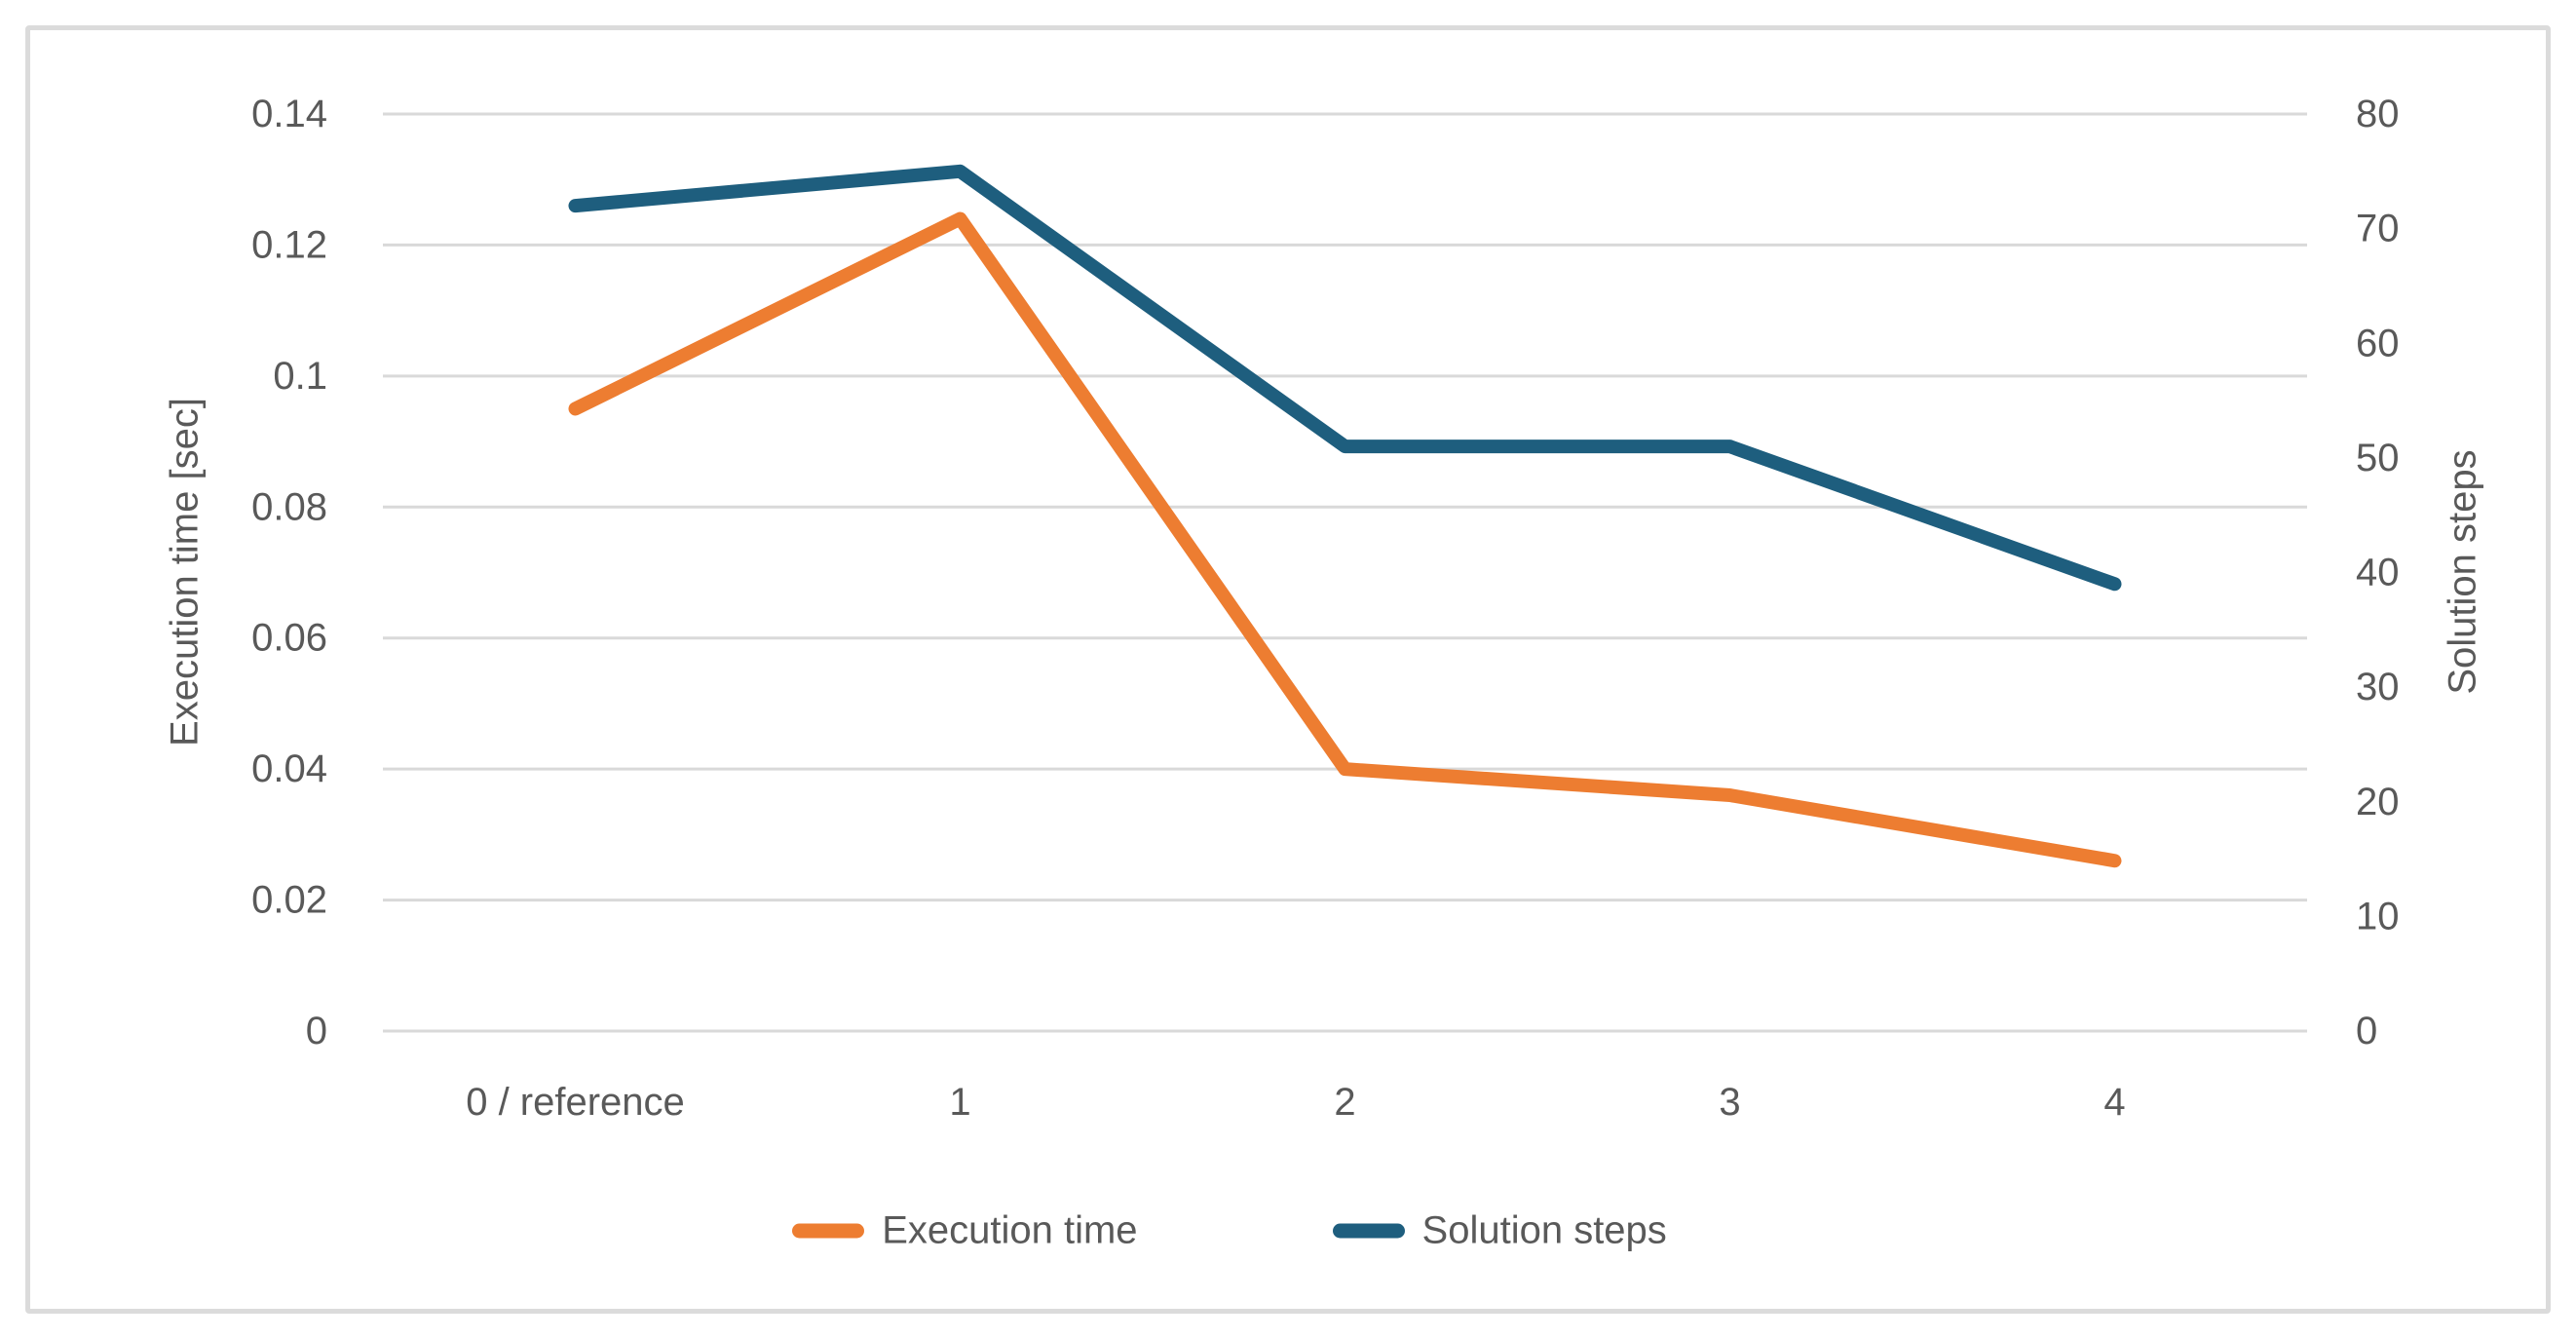 The width and height of the screenshot is (2576, 1339). What do you see at coordinates (1368, 1231) in the screenshot?
I see `legend-swatch-solution-steps` at bounding box center [1368, 1231].